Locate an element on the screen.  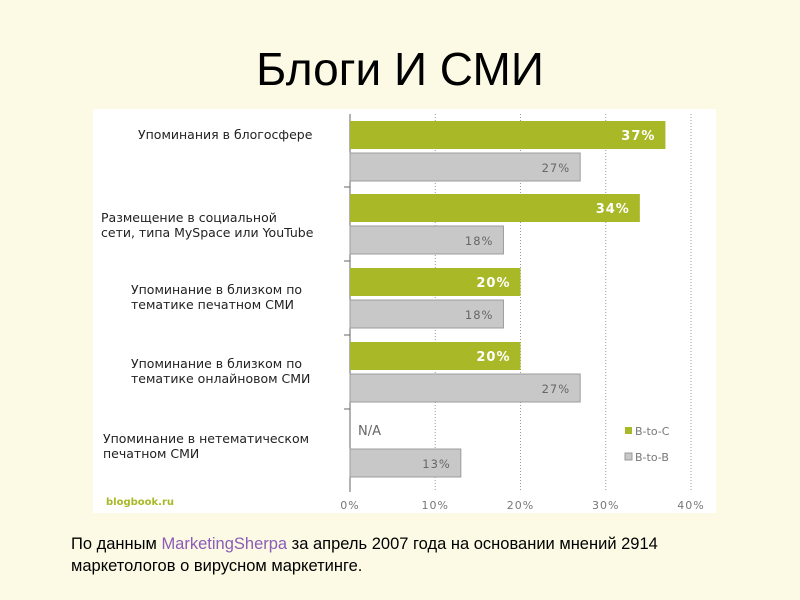
category-label-line: Упоминания в блогосфере is located at coordinates (225, 134).